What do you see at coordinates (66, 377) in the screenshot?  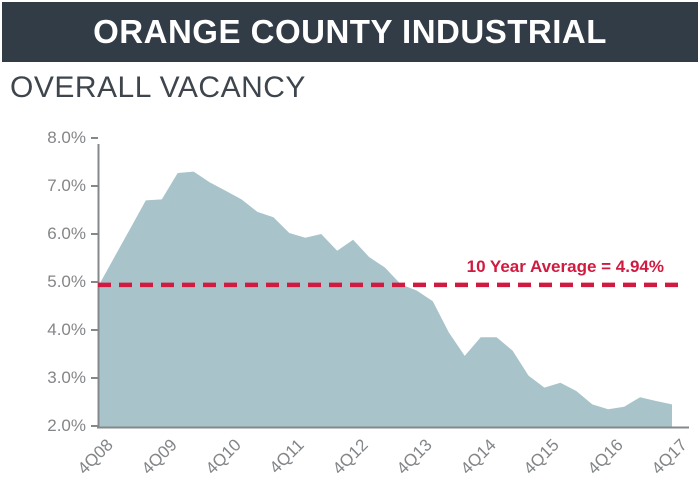 I see `y-axis-tick-label: 3.0%` at bounding box center [66, 377].